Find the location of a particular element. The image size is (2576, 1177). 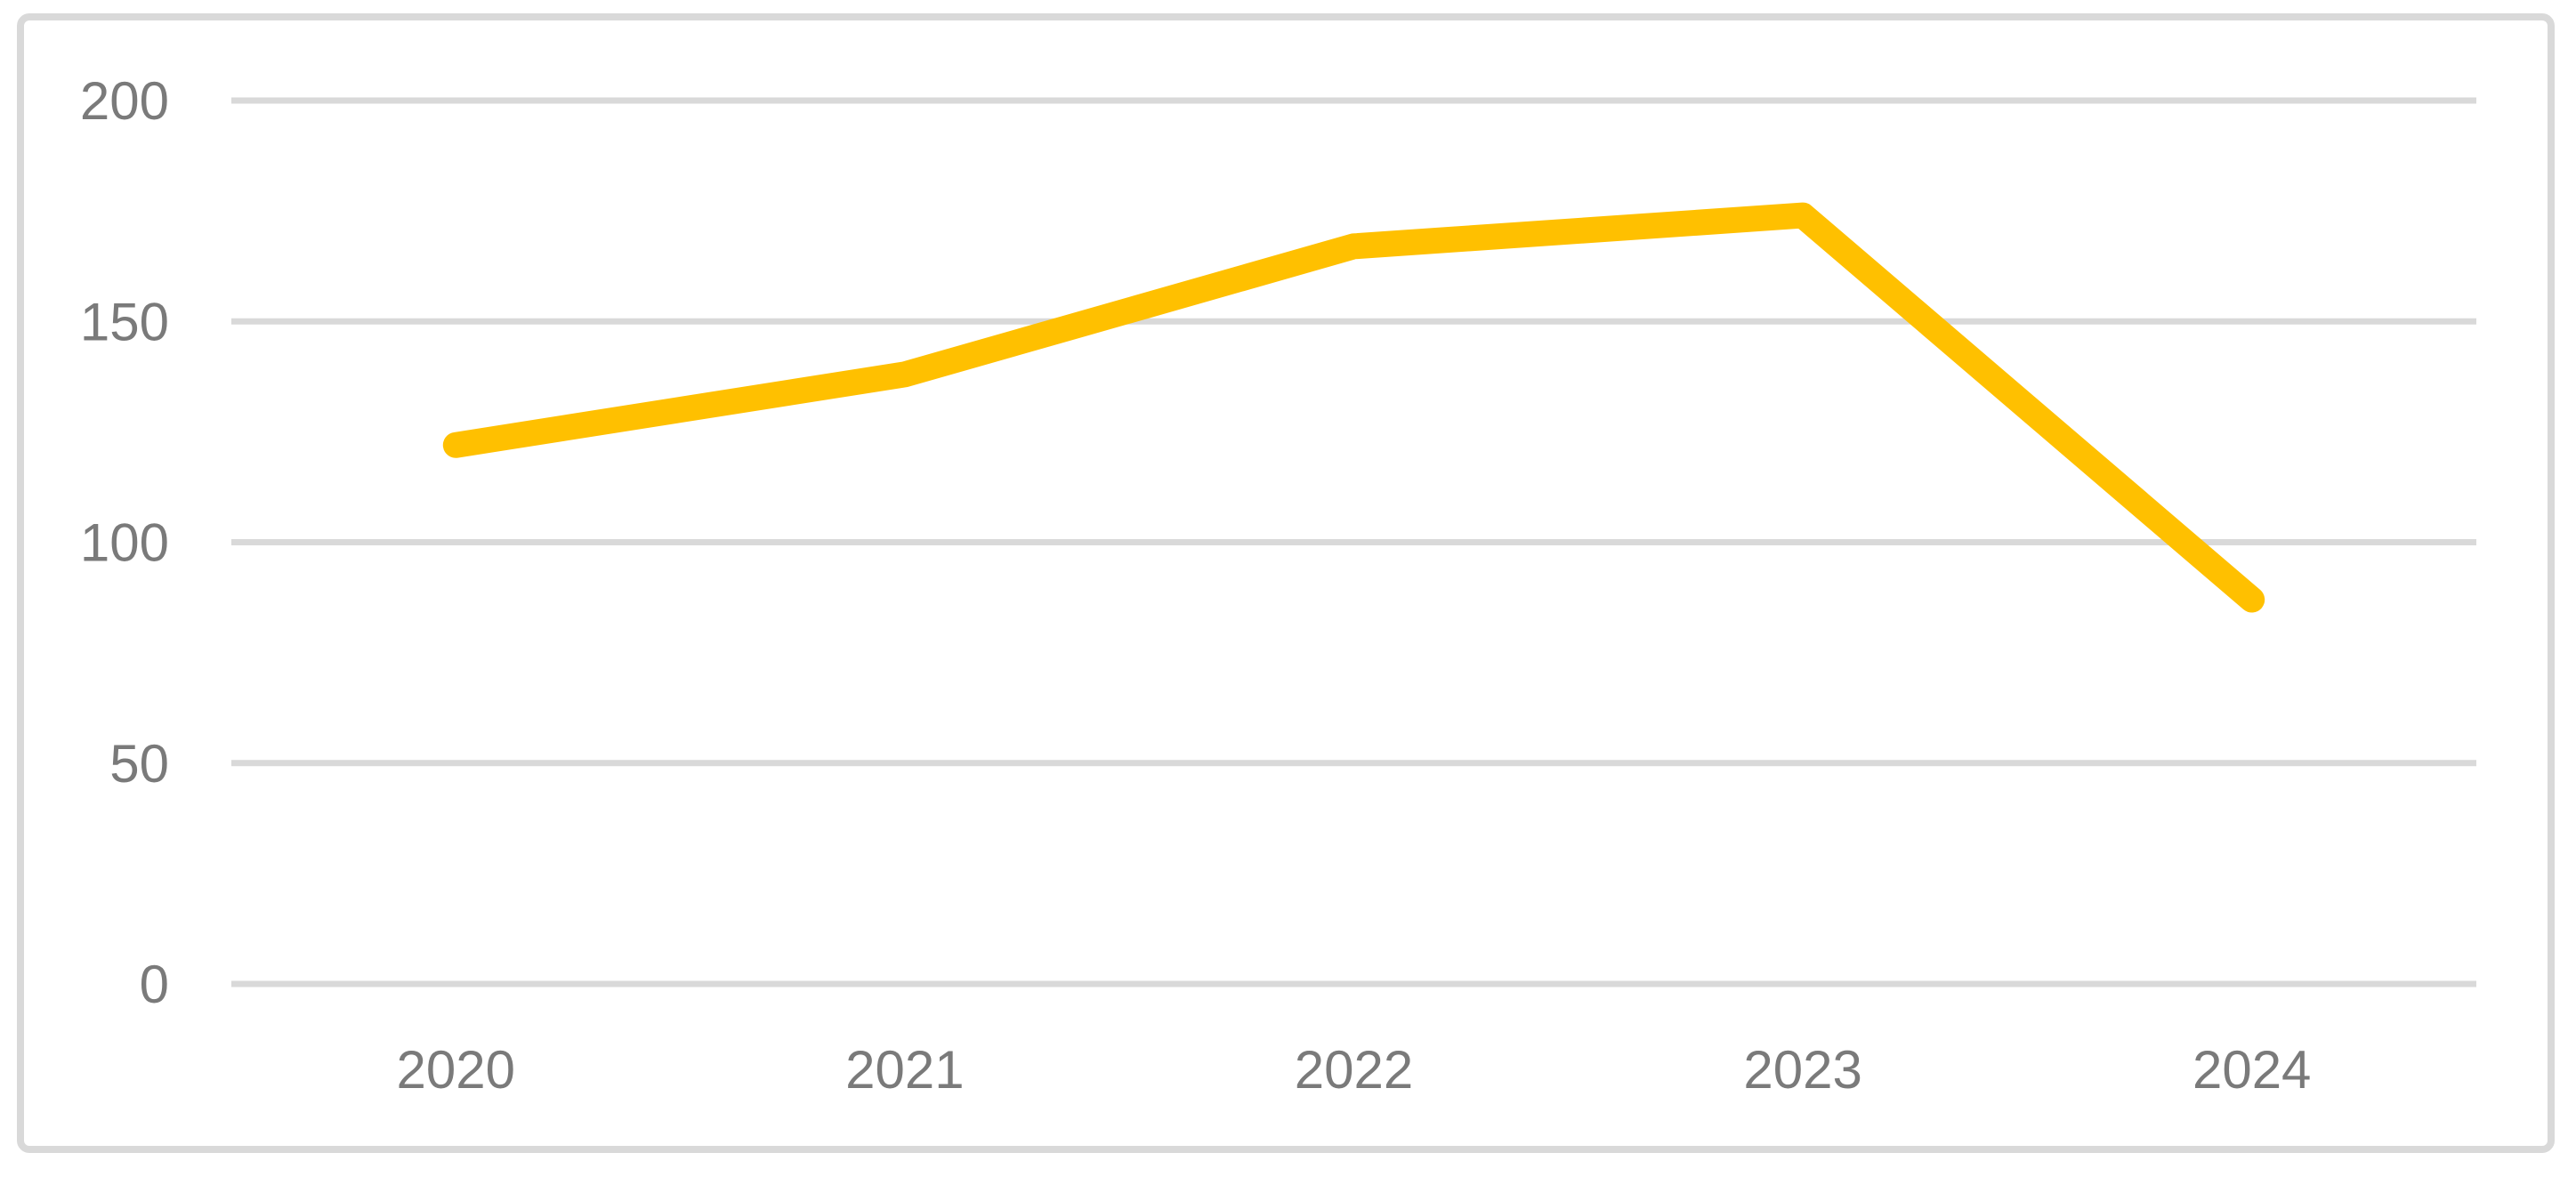

y-tick-label: 150 is located at coordinates (124, 321).